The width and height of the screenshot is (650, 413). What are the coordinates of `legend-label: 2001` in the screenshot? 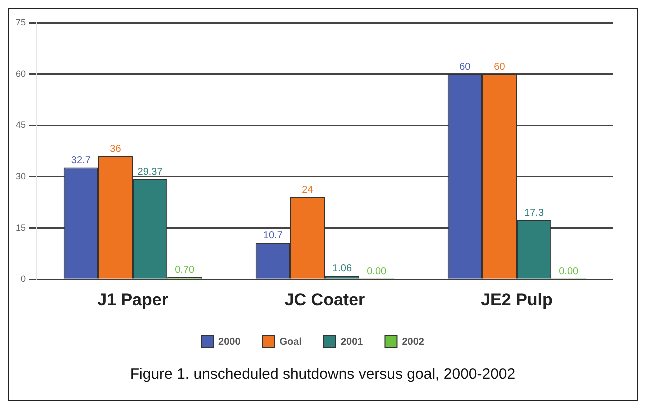 It's located at (352, 342).